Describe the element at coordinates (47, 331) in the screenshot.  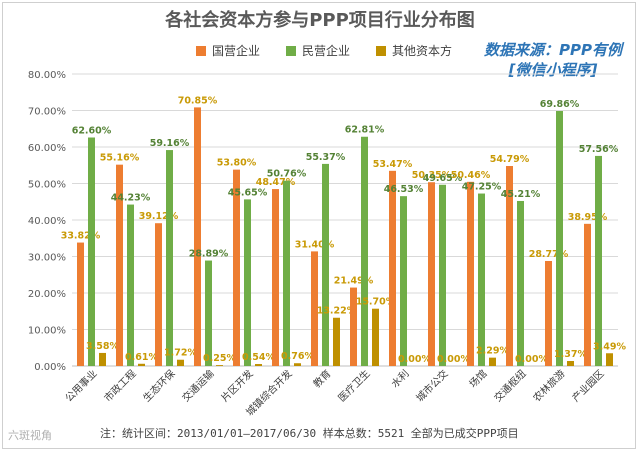
I see `y-tick-label: 10.00%` at that location.